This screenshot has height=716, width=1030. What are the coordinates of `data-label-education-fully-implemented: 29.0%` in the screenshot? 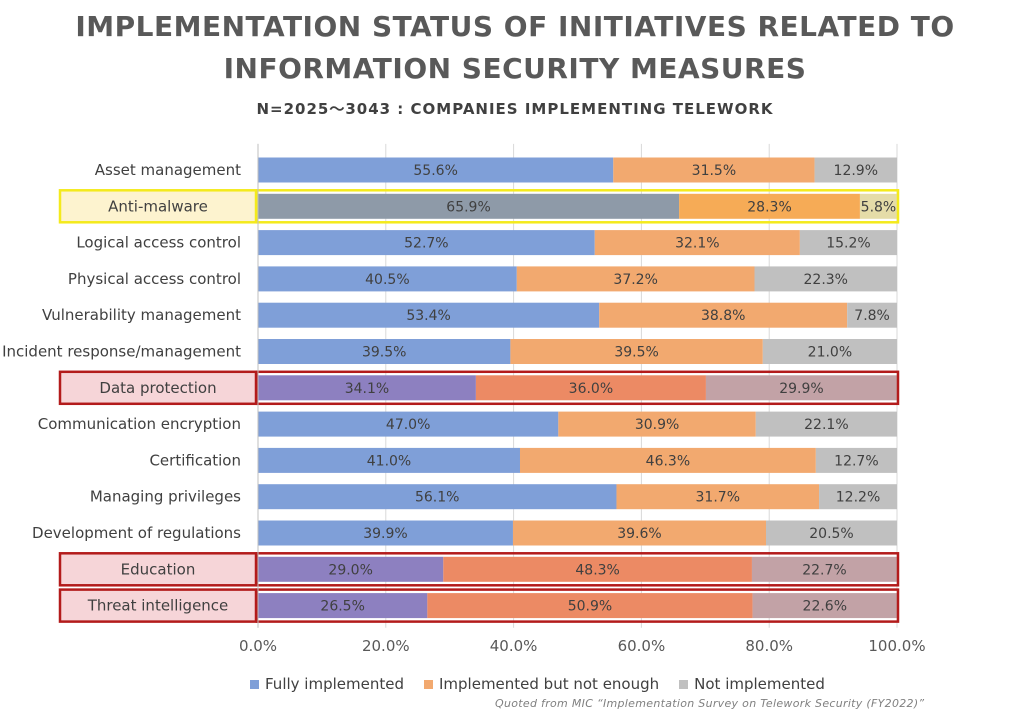 It's located at (350, 570).